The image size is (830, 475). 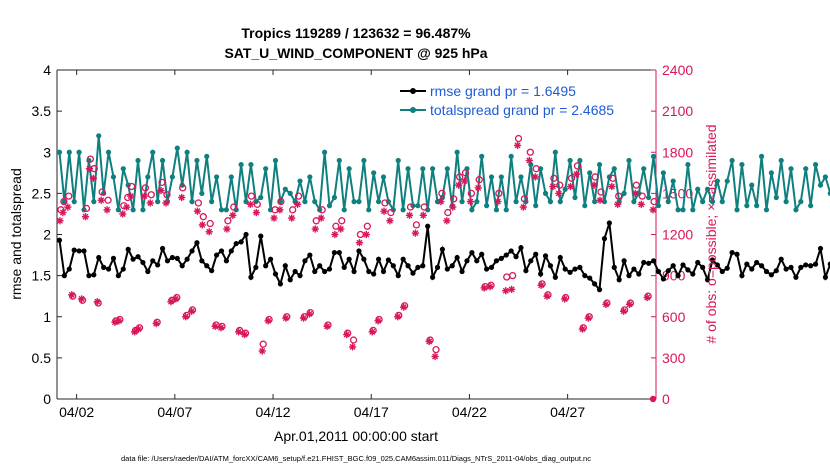 What do you see at coordinates (567, 412) in the screenshot?
I see `x-tick-label: 04/27` at bounding box center [567, 412].